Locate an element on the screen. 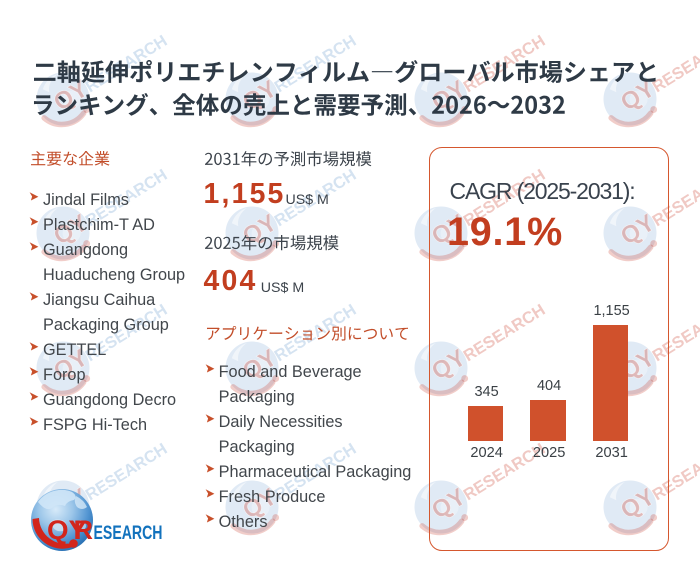  svg-text: R is located at coordinates (84, 530).